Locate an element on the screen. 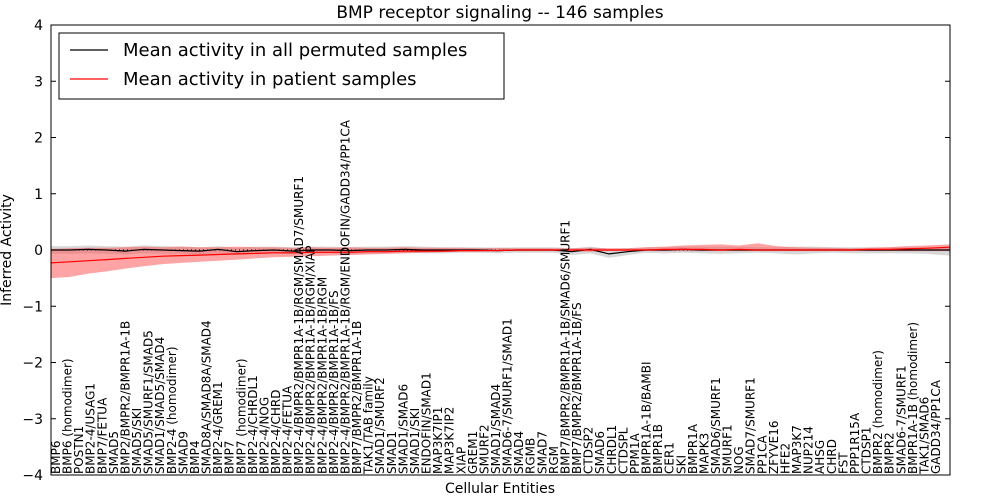 This screenshot has width=1000, height=504. x-tick-label: BMP2-4/CHRD is located at coordinates (276, 432).